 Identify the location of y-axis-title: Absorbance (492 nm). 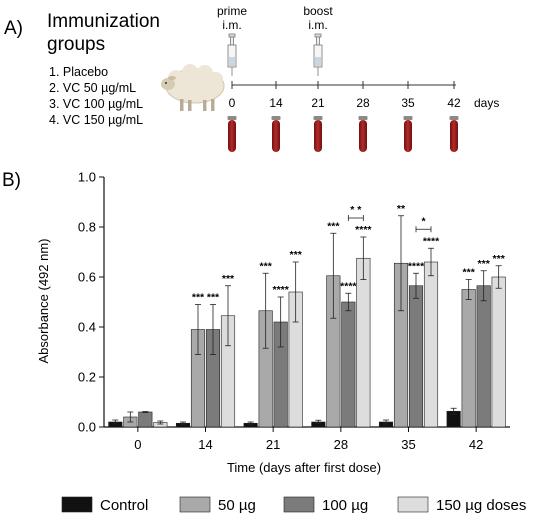
(43, 300).